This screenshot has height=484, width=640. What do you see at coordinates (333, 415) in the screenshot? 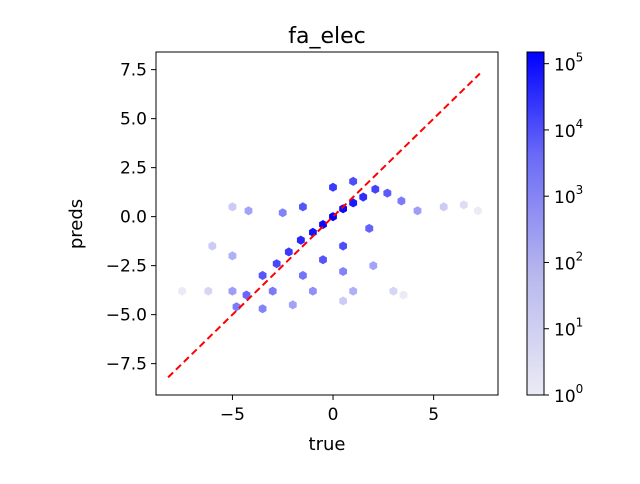
I see `x-tick-label: 0` at bounding box center [333, 415].